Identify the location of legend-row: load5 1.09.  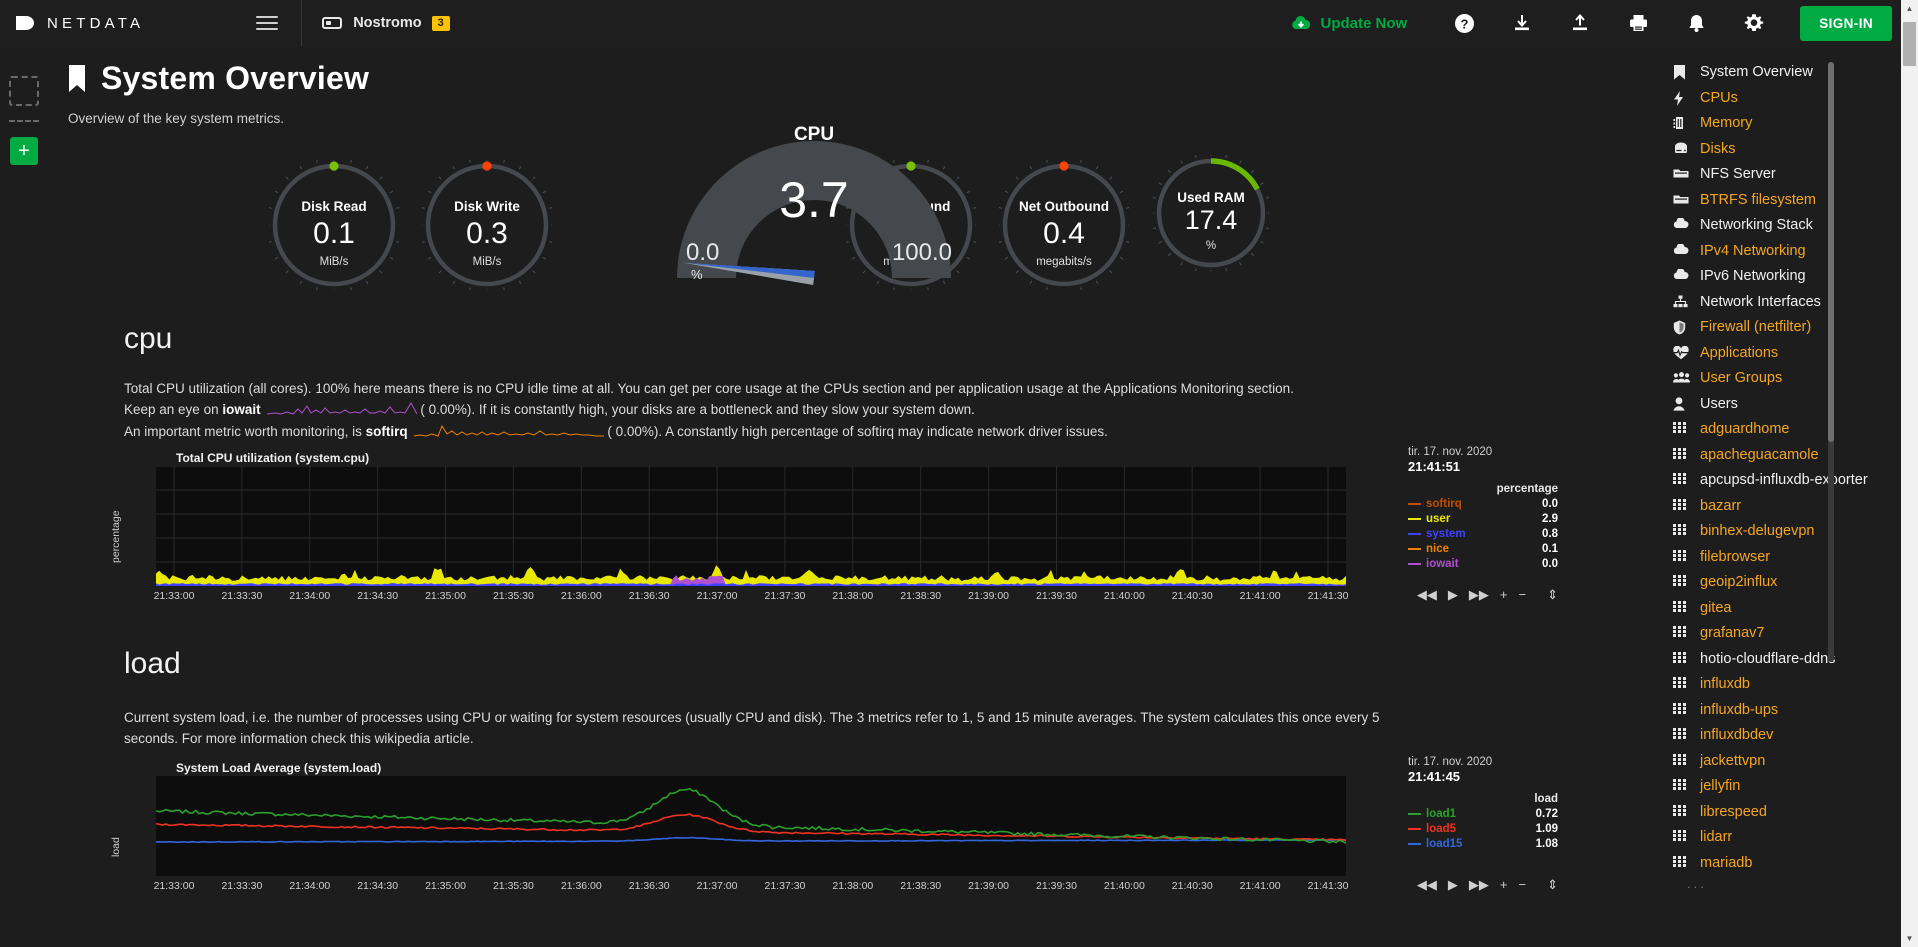
(1483, 829).